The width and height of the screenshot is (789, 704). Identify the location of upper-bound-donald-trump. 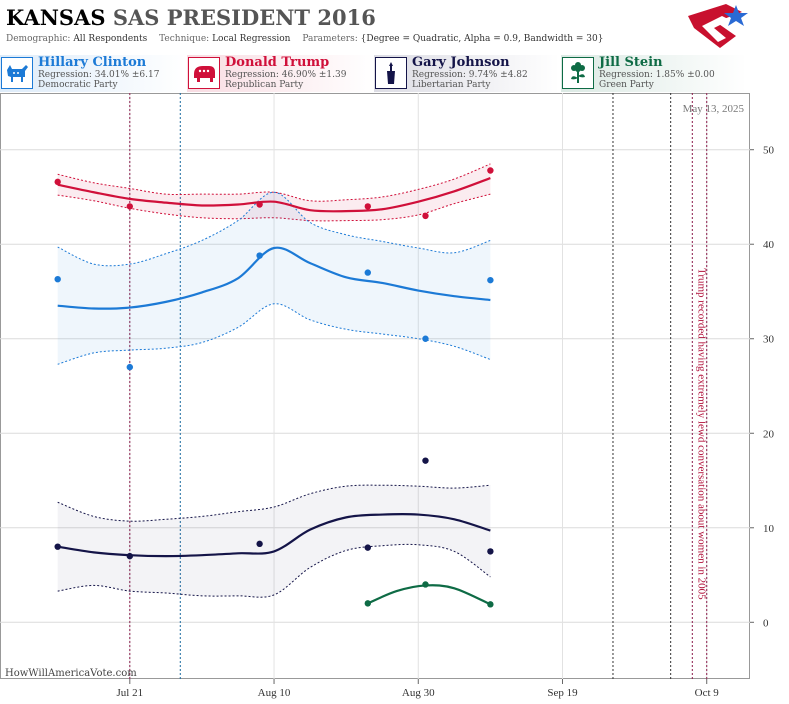
(274, 182).